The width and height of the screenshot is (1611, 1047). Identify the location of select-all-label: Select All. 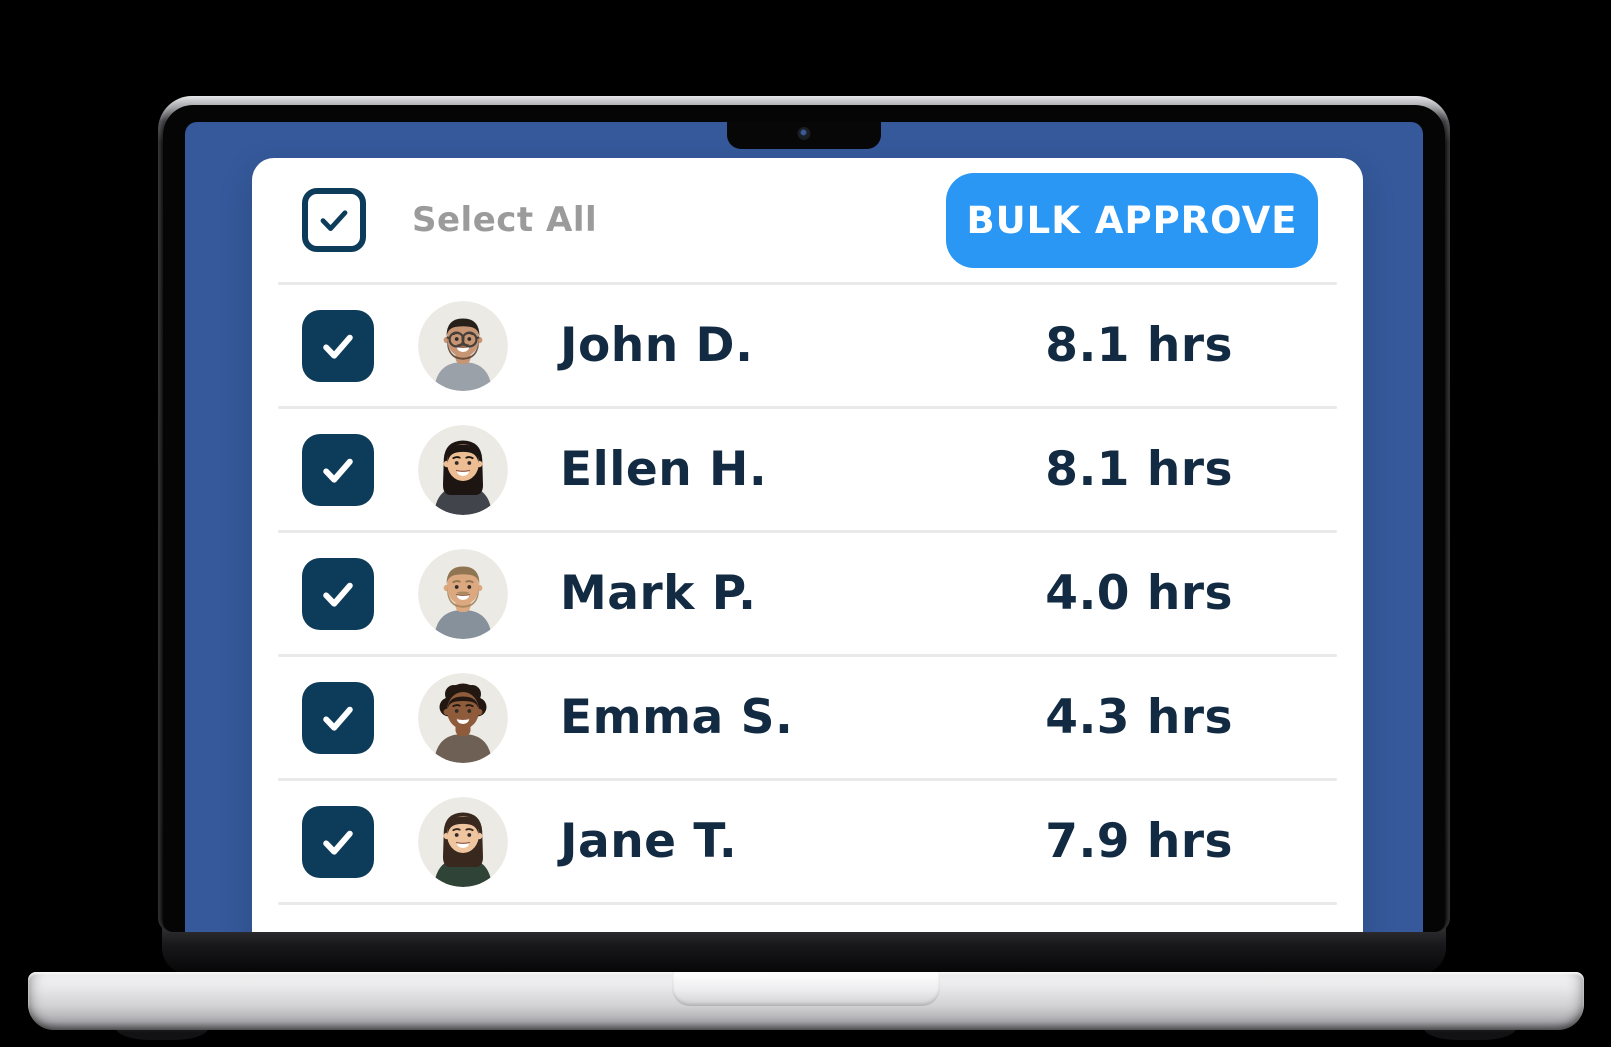
(505, 220).